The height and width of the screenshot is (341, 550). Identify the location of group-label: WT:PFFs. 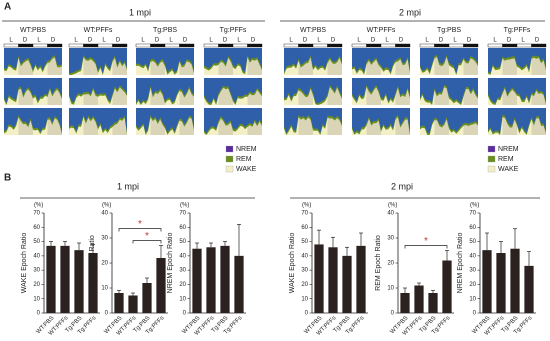
(98, 30).